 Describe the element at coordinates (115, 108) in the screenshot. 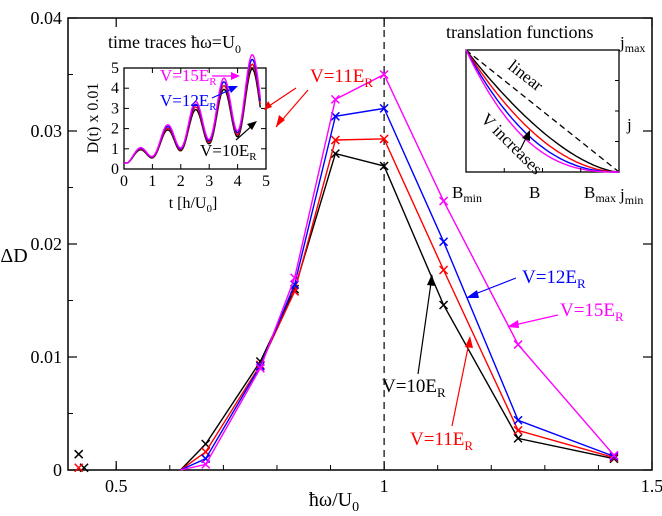

I see `inset-y-tick-label: 3` at that location.